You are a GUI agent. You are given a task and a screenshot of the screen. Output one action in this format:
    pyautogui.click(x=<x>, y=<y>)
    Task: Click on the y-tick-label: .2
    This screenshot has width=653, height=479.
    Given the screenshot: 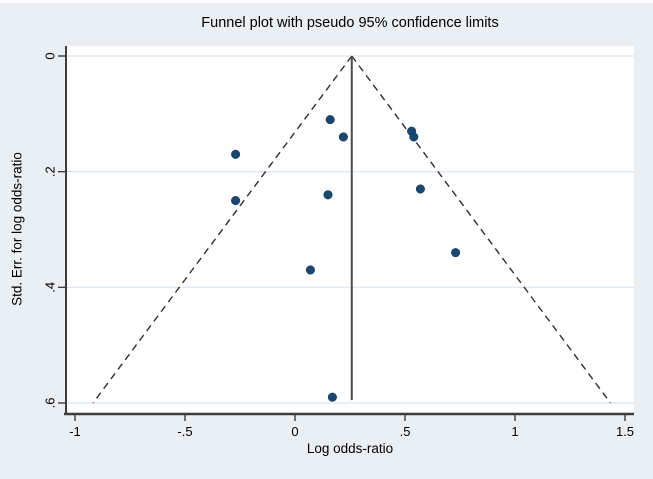 What is the action you would take?
    pyautogui.click(x=49, y=171)
    